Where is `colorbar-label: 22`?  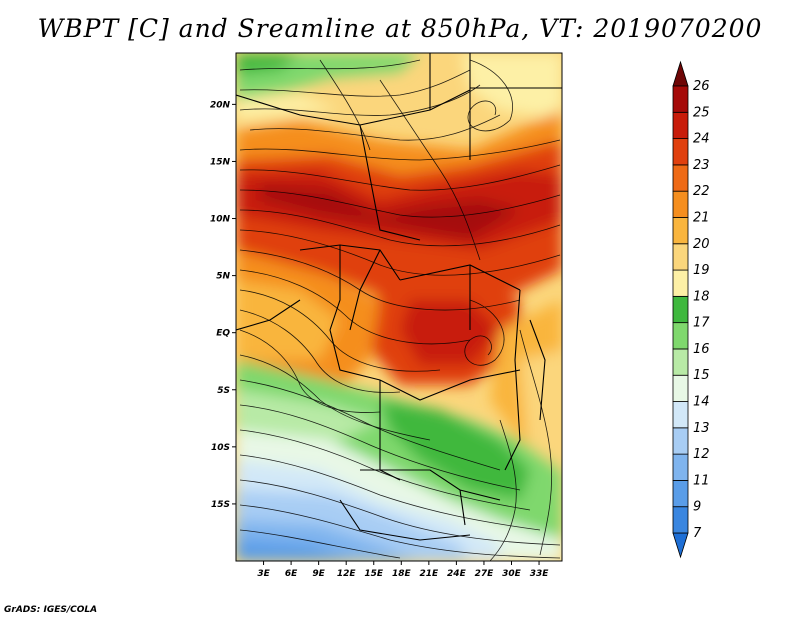
colorbar-label: 22 is located at coordinates (701, 191).